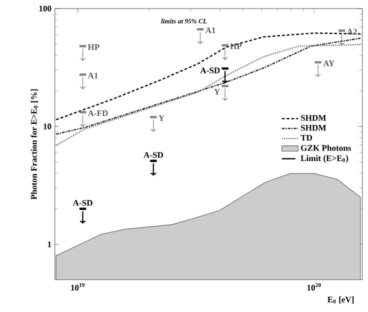 This screenshot has width=368, height=312. I want to click on y-tick-label: 1, so click(50, 244).